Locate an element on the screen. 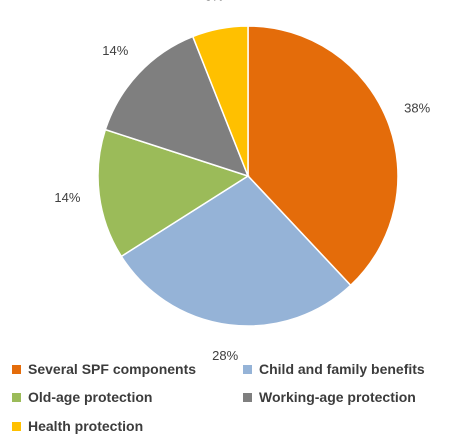  pie-slice-health-protection is located at coordinates (220, 101).